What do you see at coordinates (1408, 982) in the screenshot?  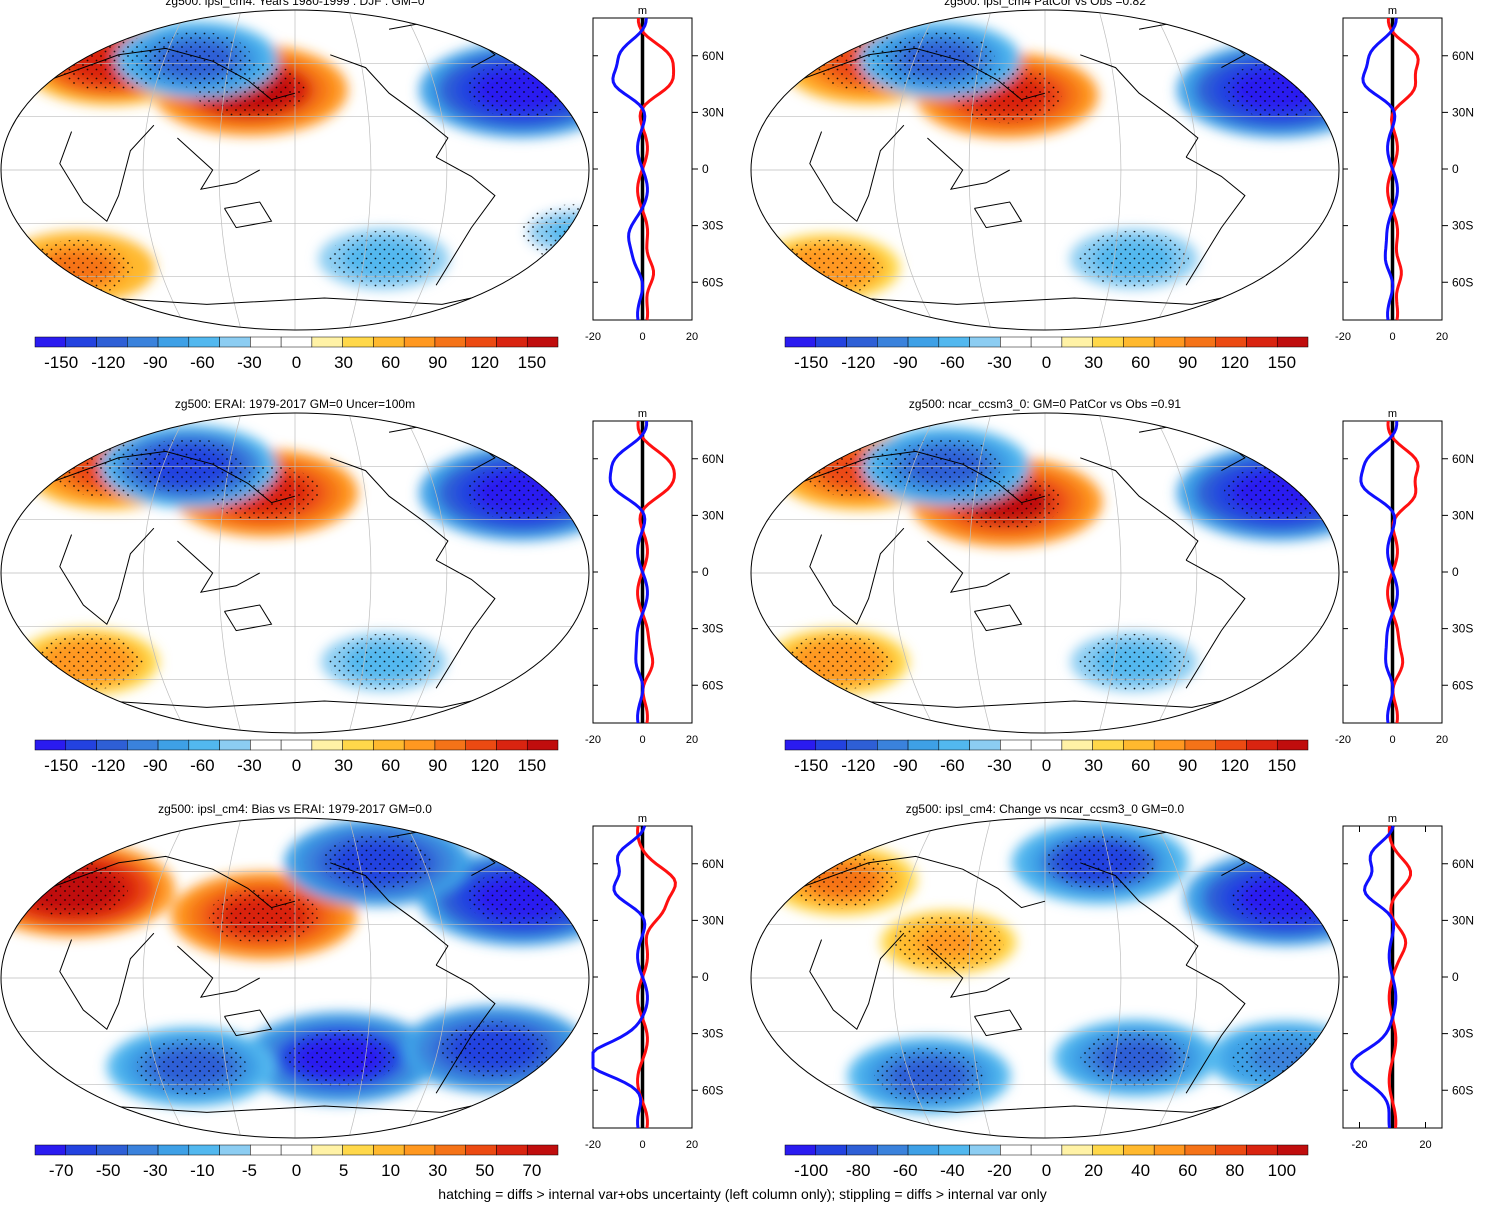 I see `zonal-profile-plot: m 60N 30N 0 30S 60S -20 20` at bounding box center [1408, 982].